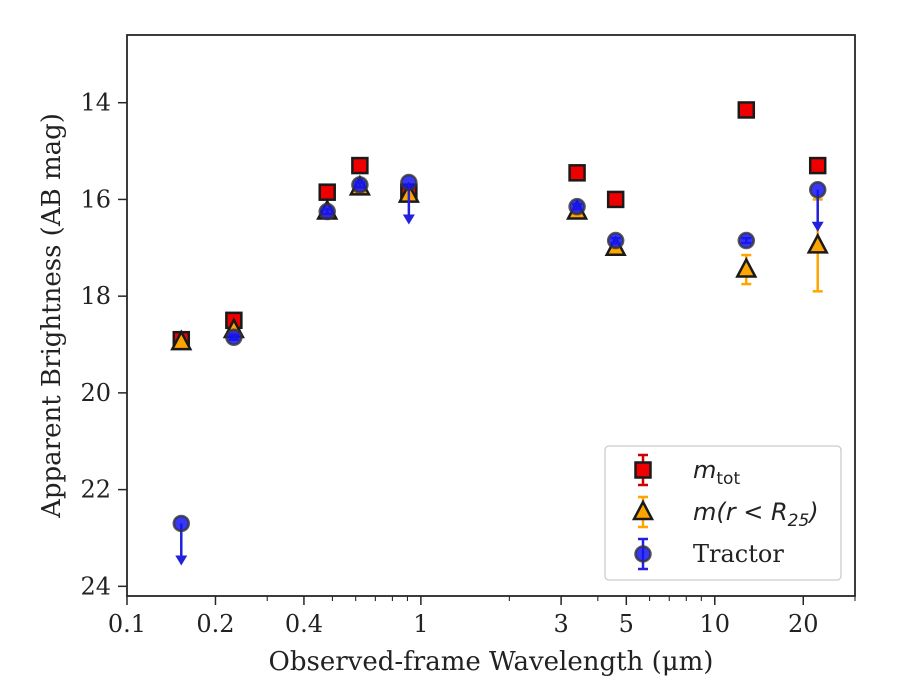  I want to click on x-tick-label: 0.4, so click(304, 624).